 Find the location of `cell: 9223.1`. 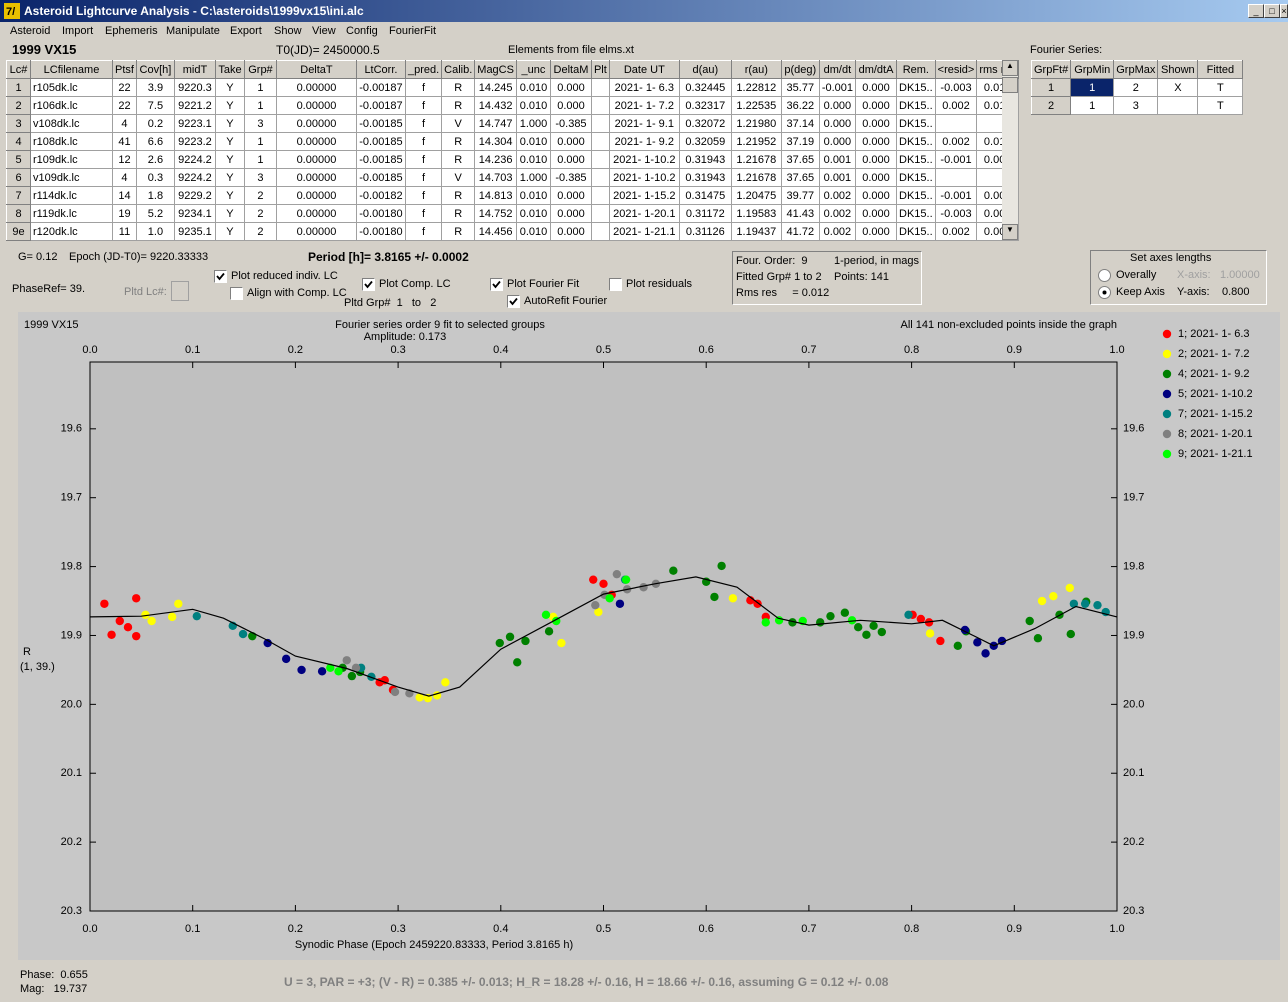

cell: 9223.1 is located at coordinates (194, 123).